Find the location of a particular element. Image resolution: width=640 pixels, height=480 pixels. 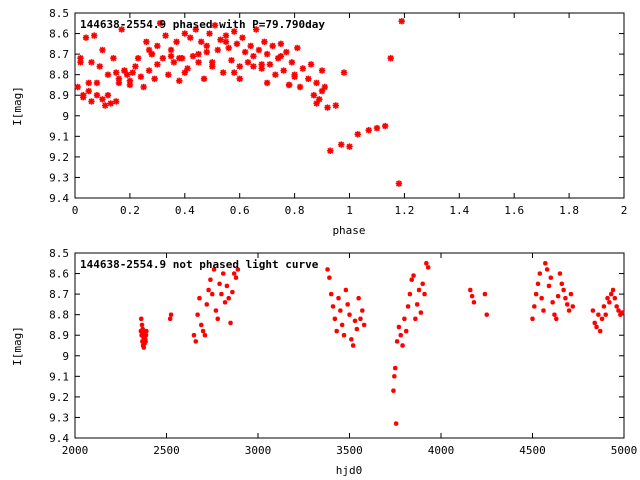

x-tick-label: 3500 is located at coordinates (349, 450).